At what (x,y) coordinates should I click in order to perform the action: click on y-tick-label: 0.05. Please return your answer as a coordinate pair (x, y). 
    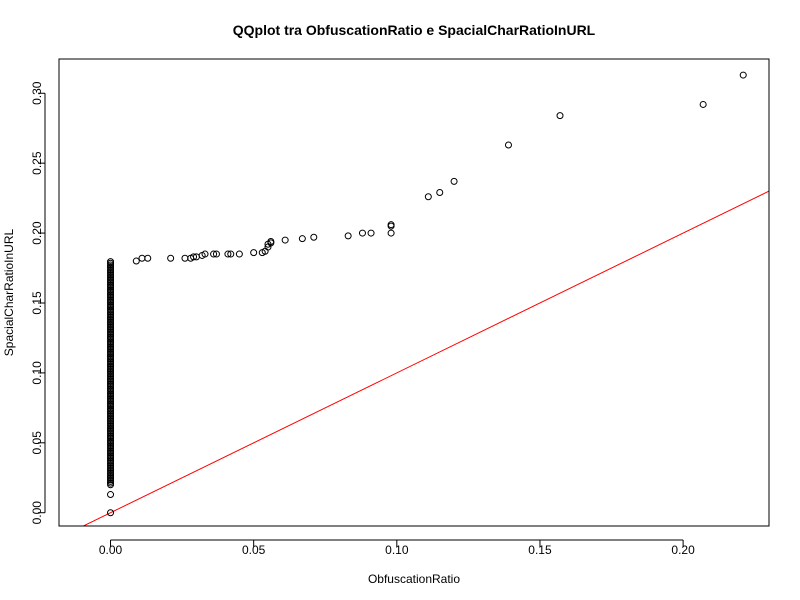
    Looking at the image, I should click on (37, 443).